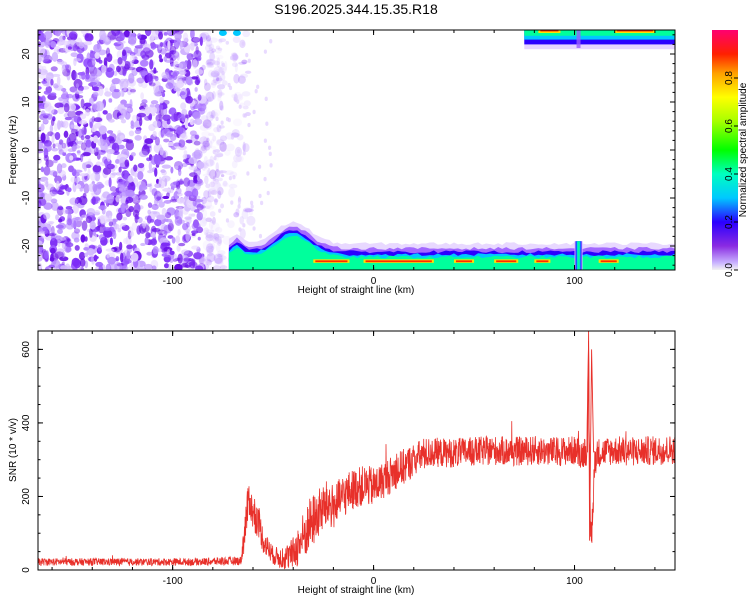  Describe the element at coordinates (731, 174) in the screenshot. I see `colorbar-ticks: 0.0 0.2 0.4 0.6 0.8` at that location.